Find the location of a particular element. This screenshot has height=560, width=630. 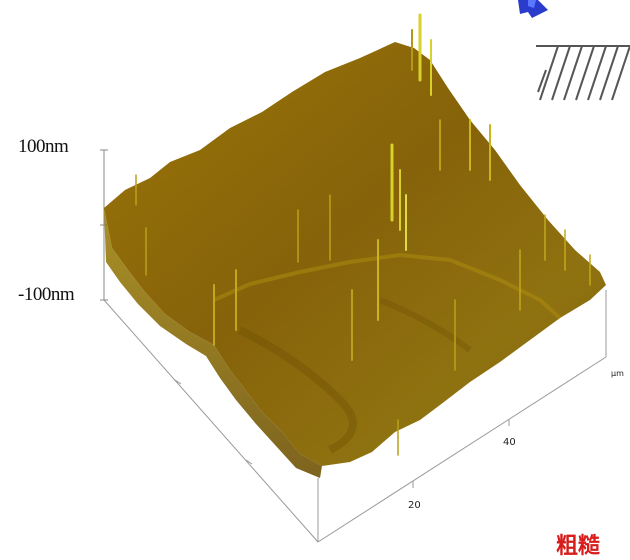

probe-marker-icon is located at coordinates (533, 9).